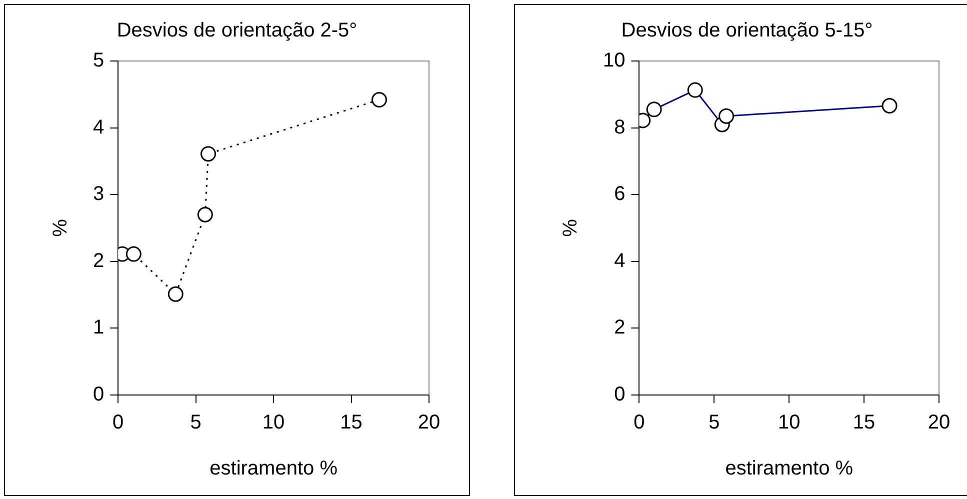 This screenshot has width=967, height=499. What do you see at coordinates (620, 127) in the screenshot?
I see `y-tick-label: 8` at bounding box center [620, 127].